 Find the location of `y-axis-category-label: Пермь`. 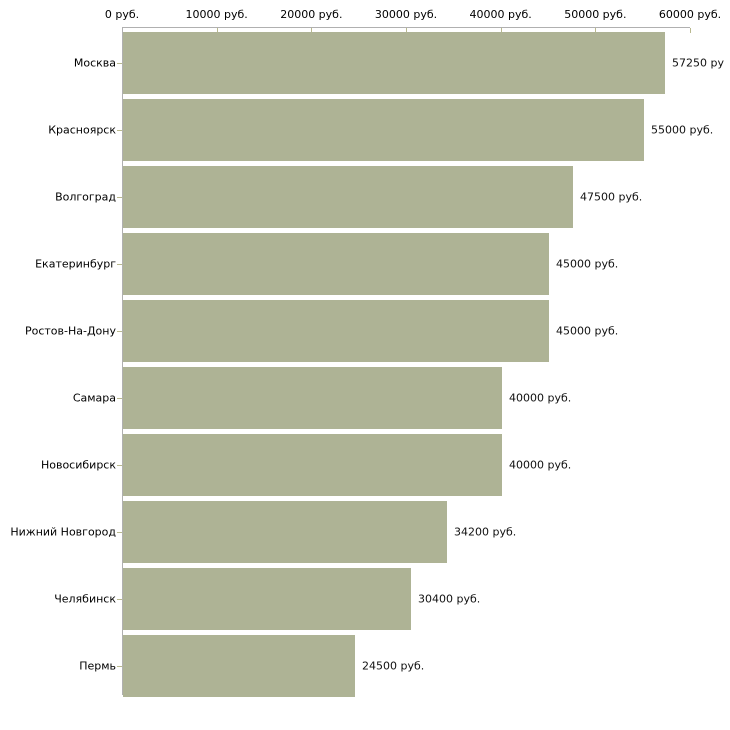

y-axis-category-label: Пермь is located at coordinates (97, 666).